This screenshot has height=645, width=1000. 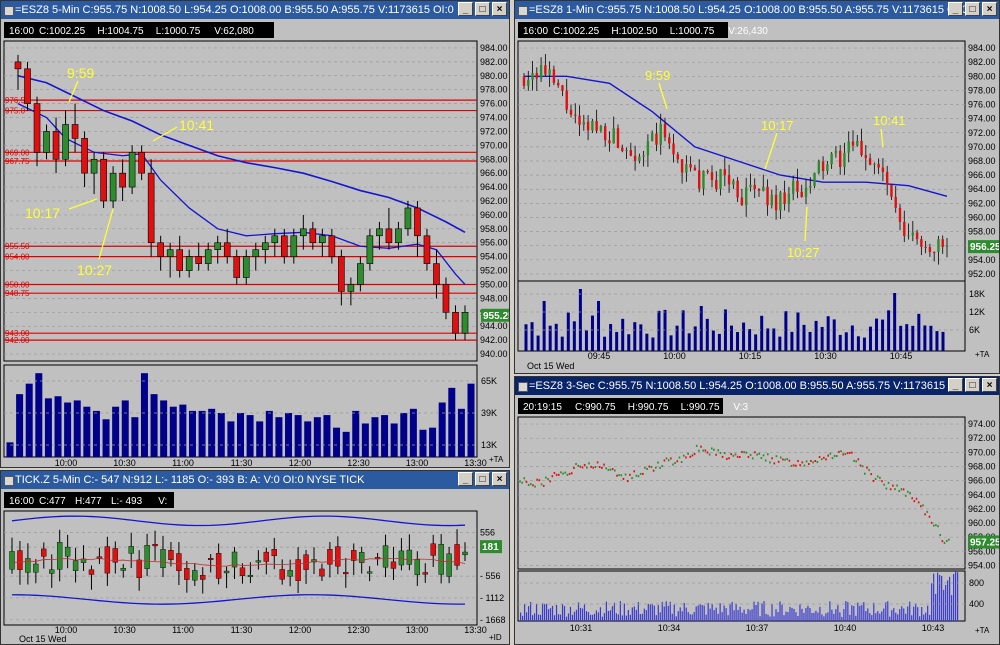 What do you see at coordinates (494, 243) in the screenshot?
I see `y-tick-label: 956.00` at bounding box center [494, 243].